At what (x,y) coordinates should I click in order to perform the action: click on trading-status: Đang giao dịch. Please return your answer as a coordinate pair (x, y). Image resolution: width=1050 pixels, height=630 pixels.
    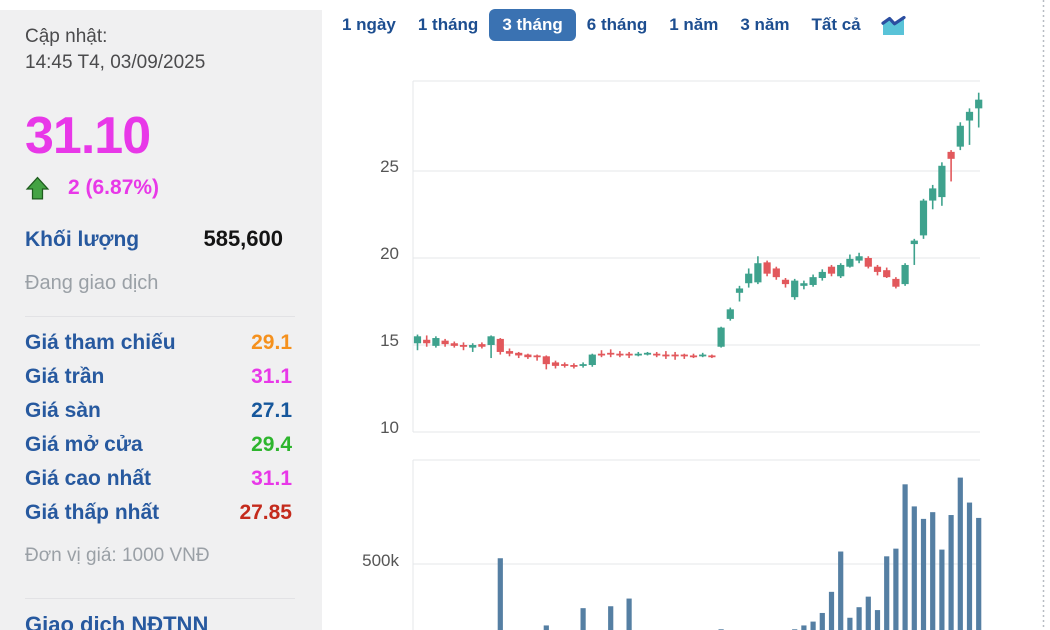
    Looking at the image, I should click on (92, 283).